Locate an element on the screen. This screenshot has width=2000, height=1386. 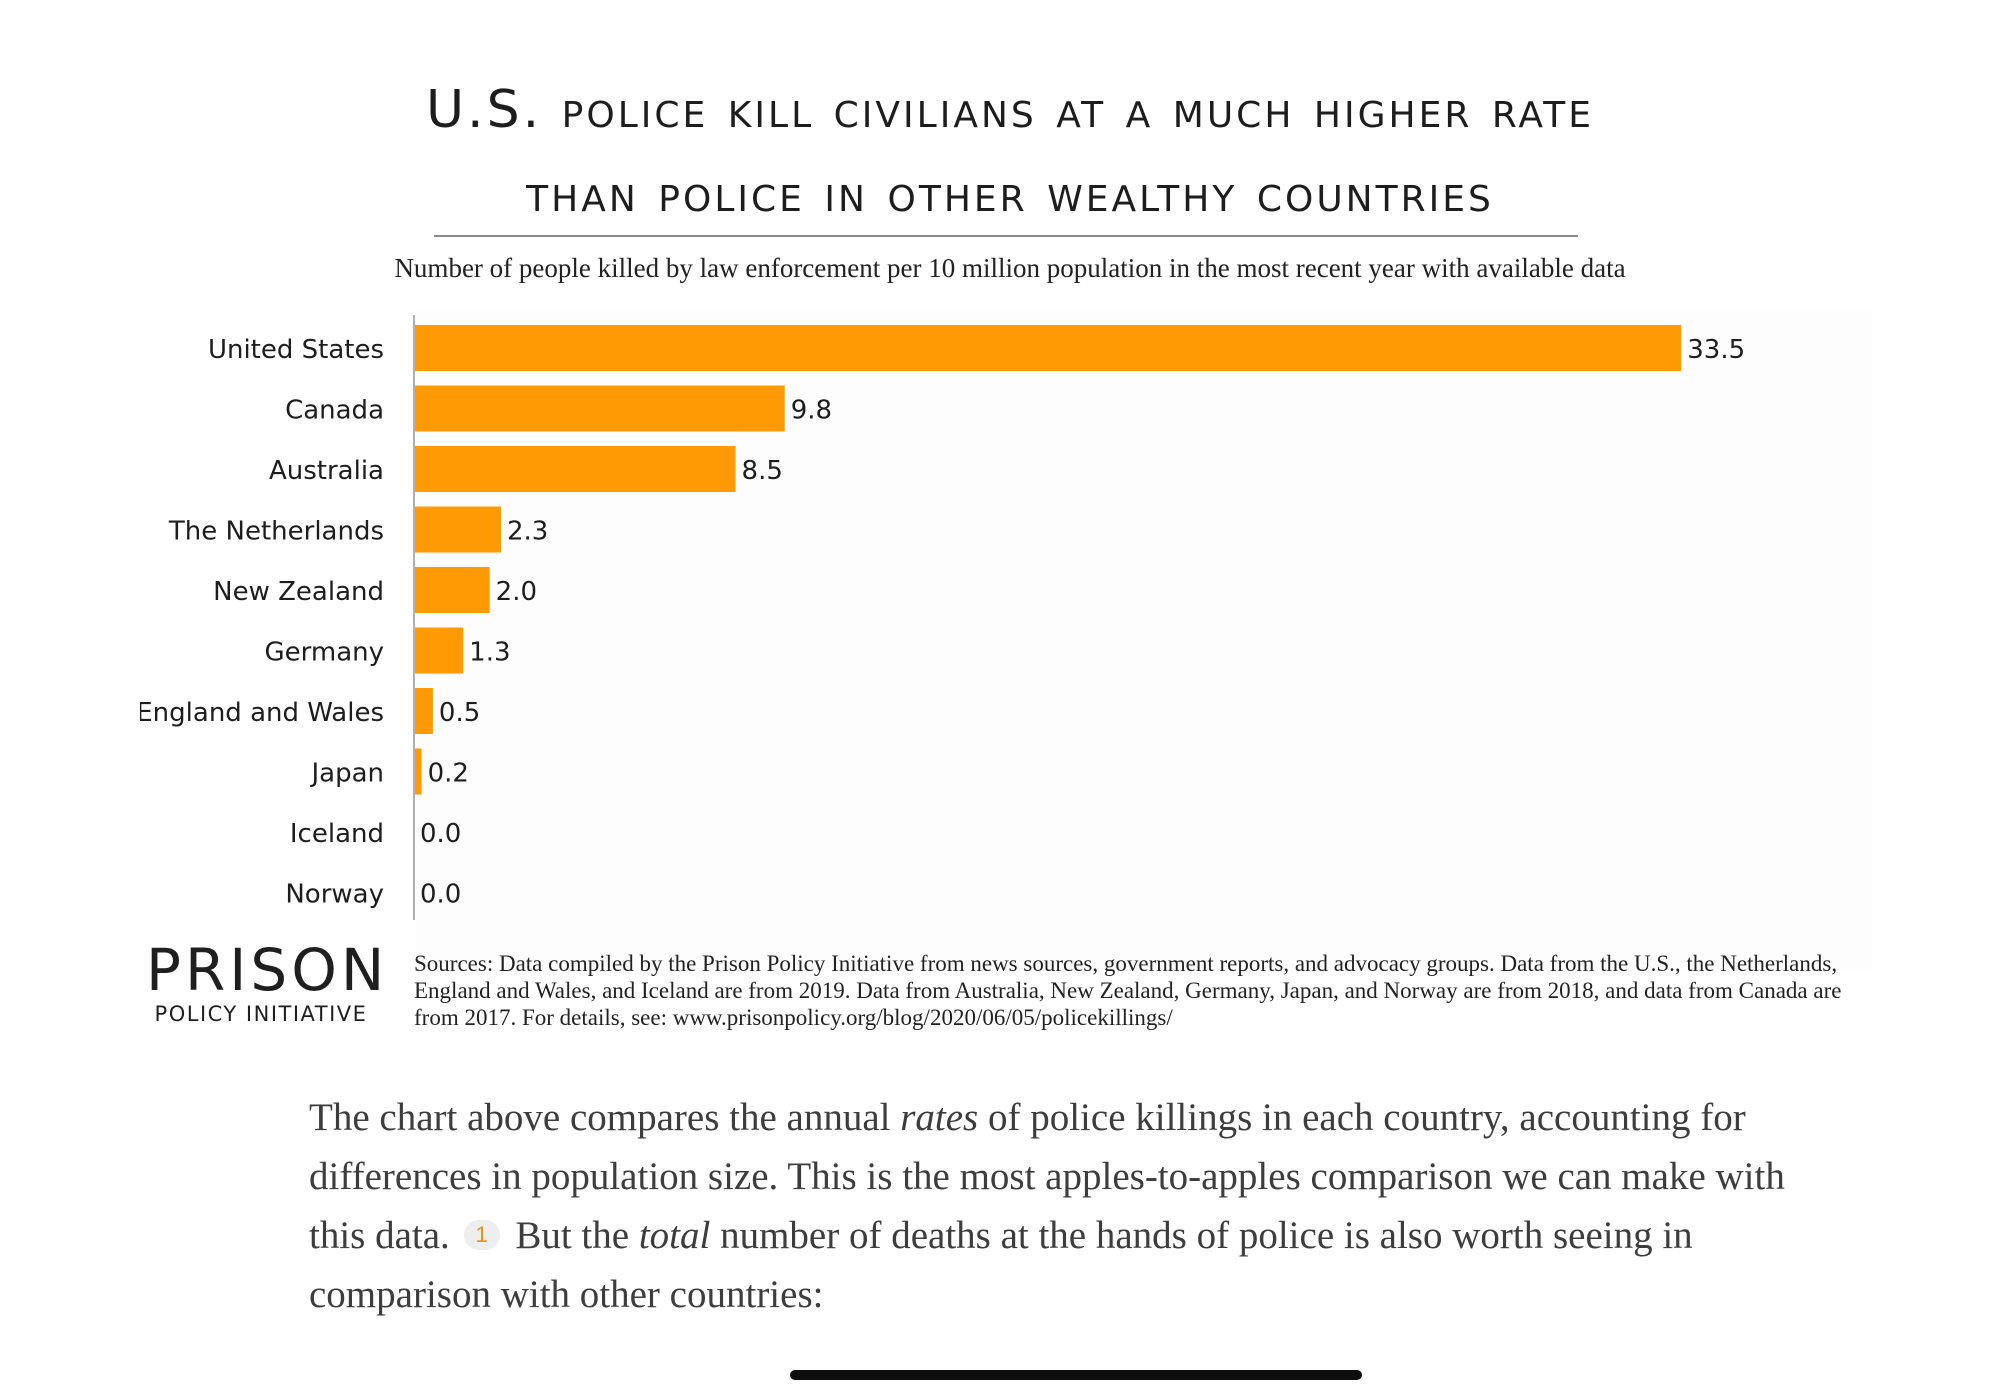
value-label-iceland: 0.0 is located at coordinates (440, 834).